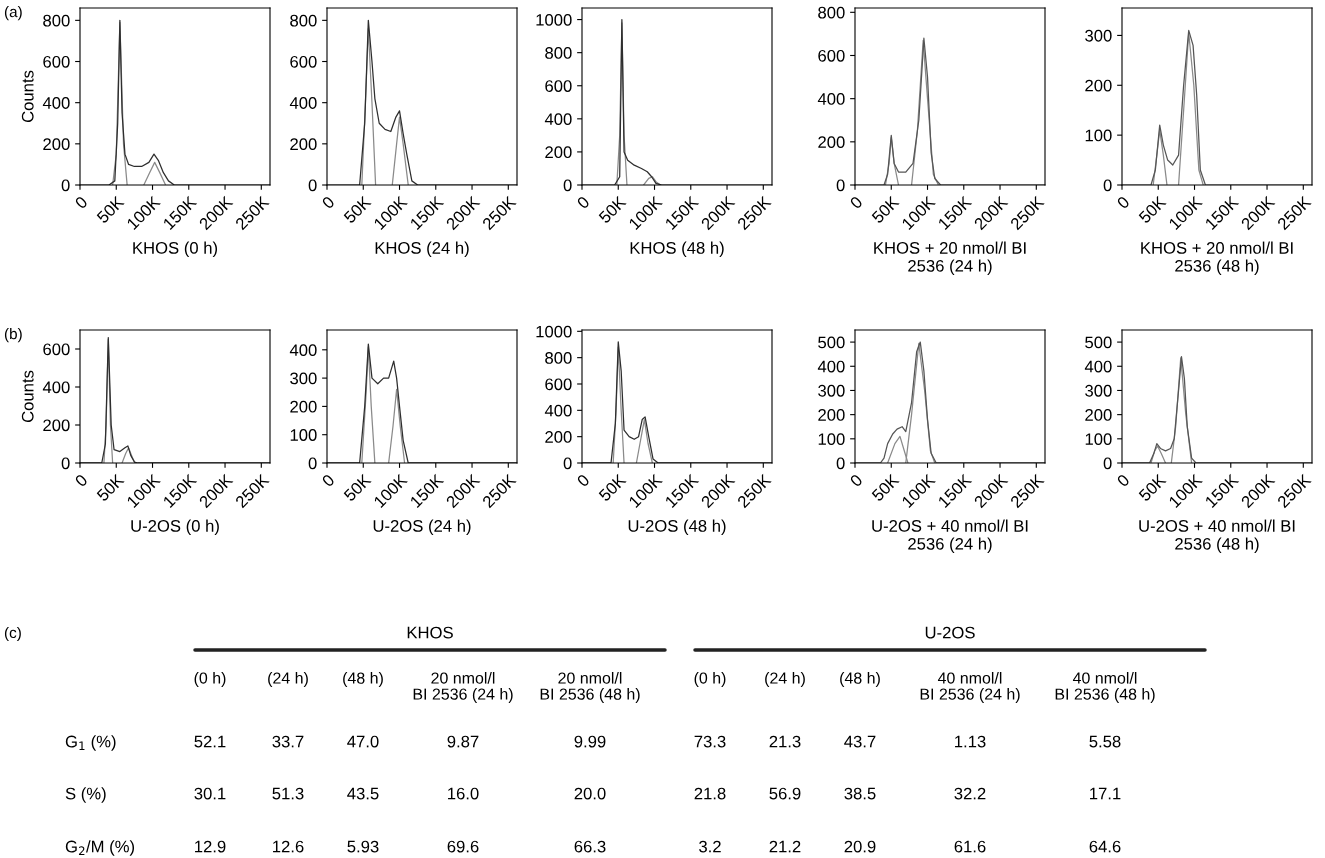  I want to click on x-axis-title: KHOS (48 h), so click(677, 249).